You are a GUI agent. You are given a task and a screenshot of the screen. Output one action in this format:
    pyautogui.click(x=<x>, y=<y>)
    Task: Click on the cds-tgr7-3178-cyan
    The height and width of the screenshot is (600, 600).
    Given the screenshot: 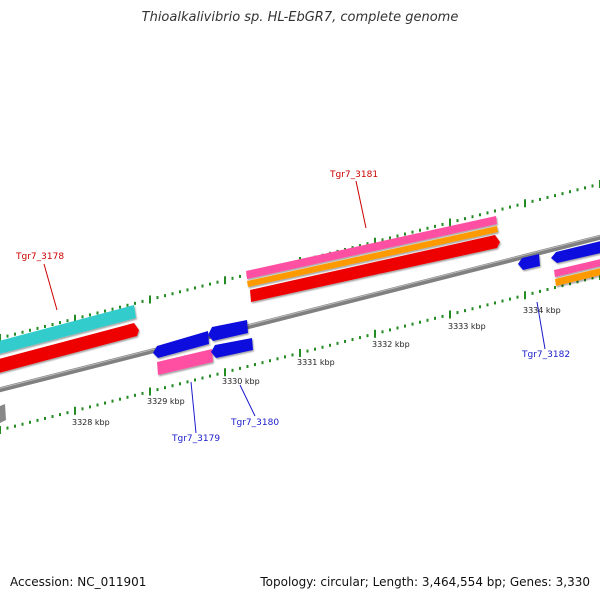 What is the action you would take?
    pyautogui.click(x=68, y=330)
    